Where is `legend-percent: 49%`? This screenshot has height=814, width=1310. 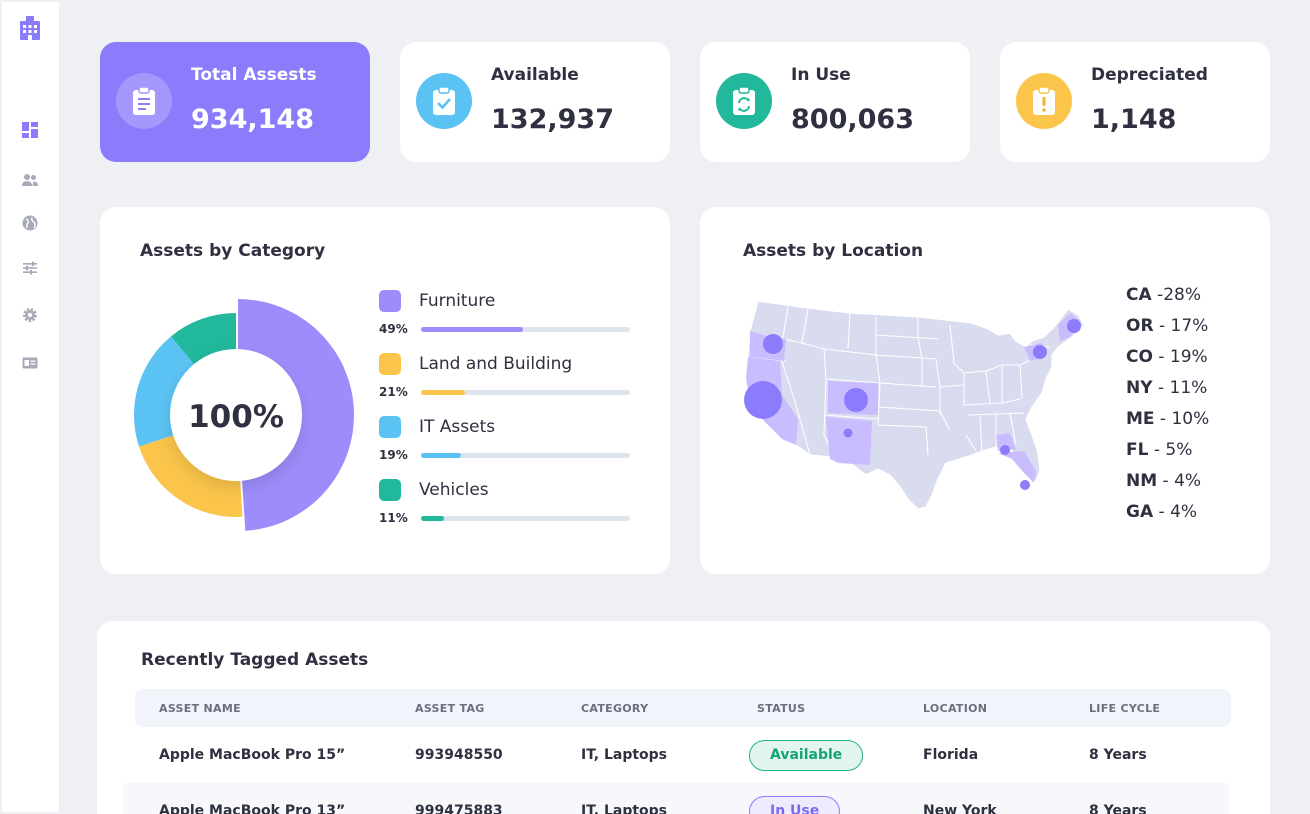 legend-percent: 49% is located at coordinates (393, 329).